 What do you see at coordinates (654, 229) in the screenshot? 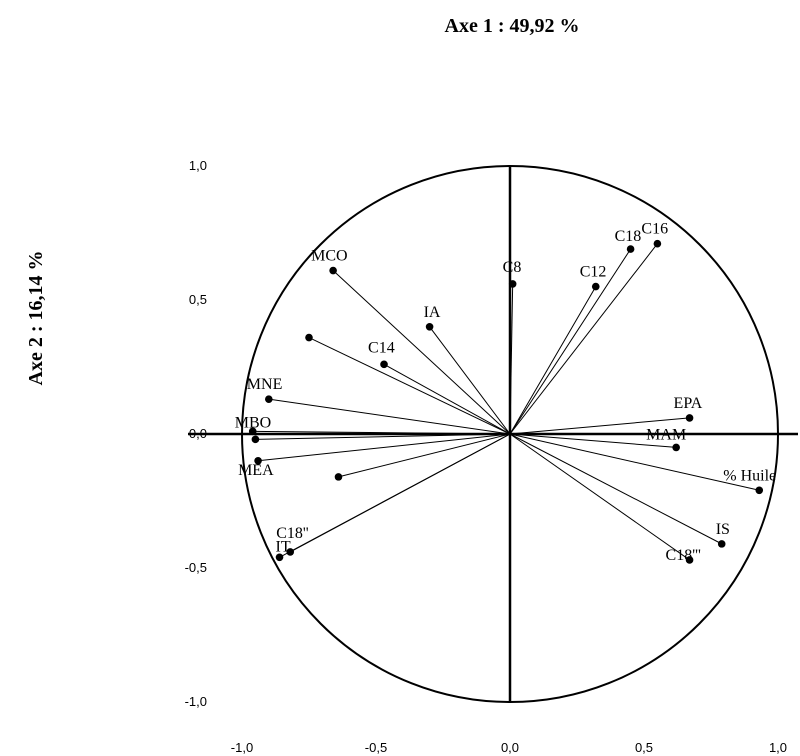
I see `point-label: C16` at bounding box center [654, 229].